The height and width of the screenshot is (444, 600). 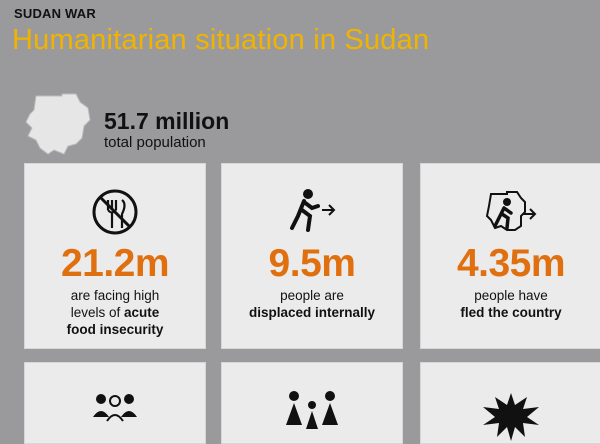 I want to click on population-value: 51.7 million, so click(x=167, y=121).